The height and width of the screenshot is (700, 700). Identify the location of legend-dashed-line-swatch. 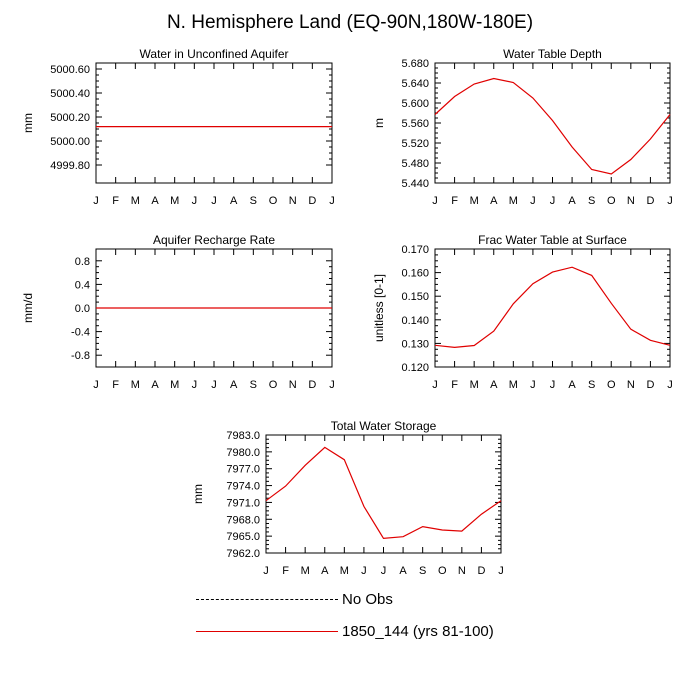
(267, 599).